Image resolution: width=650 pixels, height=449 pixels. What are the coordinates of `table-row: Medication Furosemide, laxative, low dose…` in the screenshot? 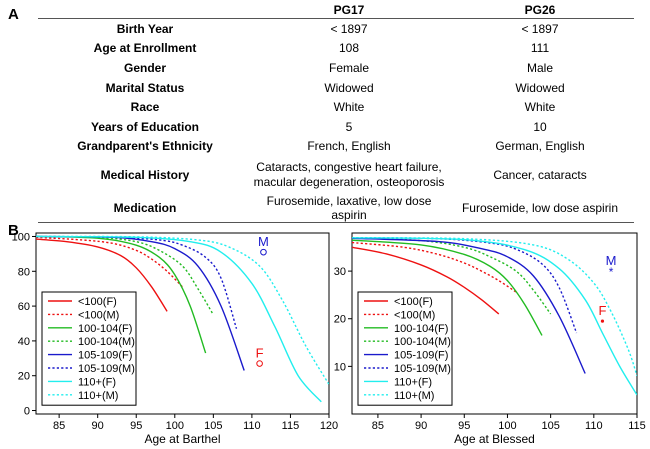 It's located at (336, 209).